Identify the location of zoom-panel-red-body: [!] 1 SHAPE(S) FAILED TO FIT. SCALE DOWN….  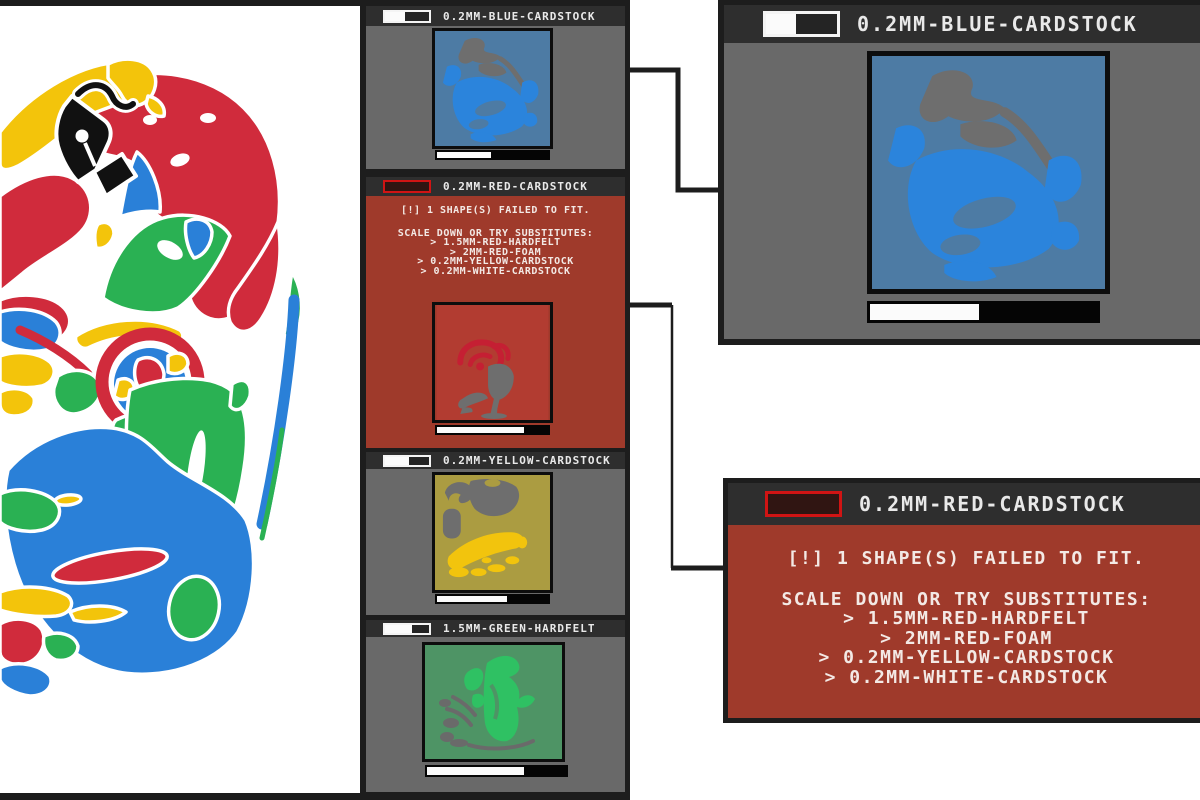
(964, 621).